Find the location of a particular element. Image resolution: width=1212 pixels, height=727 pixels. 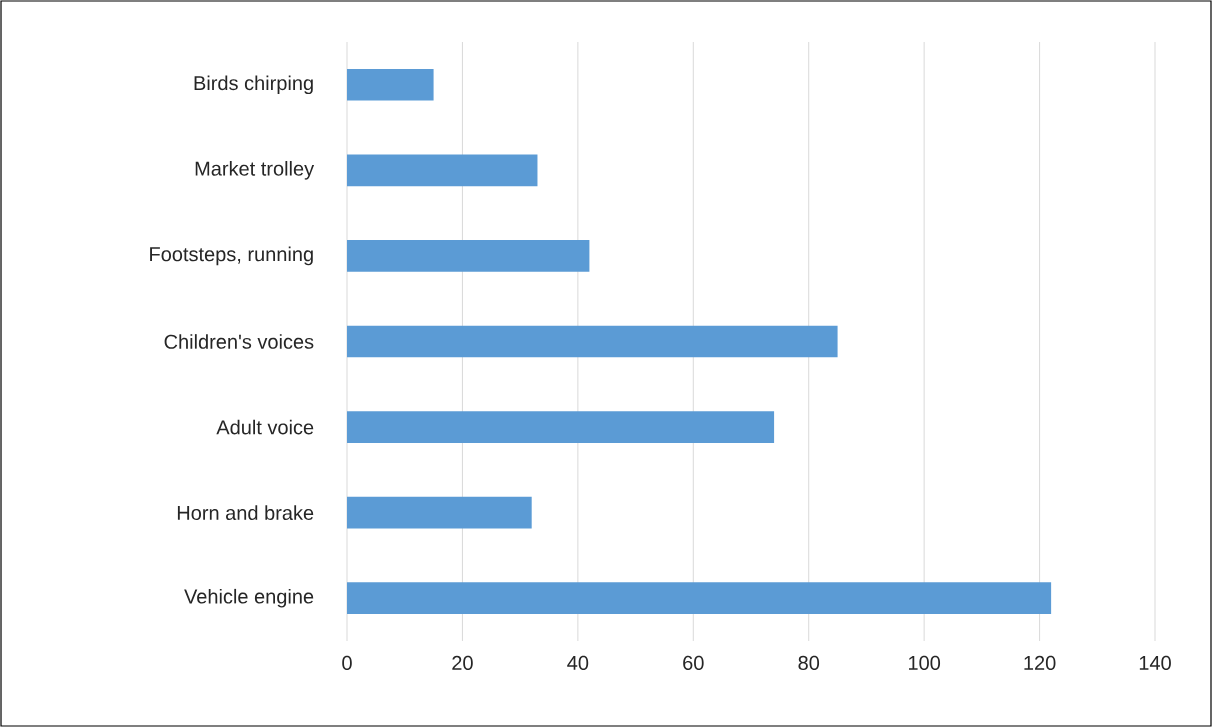

x-tick-label: 0 is located at coordinates (347, 663).